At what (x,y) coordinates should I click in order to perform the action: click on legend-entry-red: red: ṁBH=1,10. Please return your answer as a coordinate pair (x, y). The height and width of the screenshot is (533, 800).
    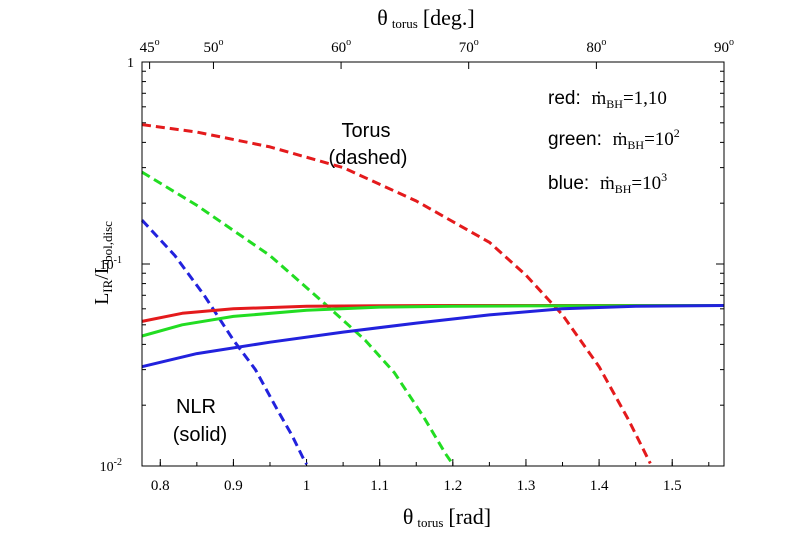
    Looking at the image, I should click on (607, 99).